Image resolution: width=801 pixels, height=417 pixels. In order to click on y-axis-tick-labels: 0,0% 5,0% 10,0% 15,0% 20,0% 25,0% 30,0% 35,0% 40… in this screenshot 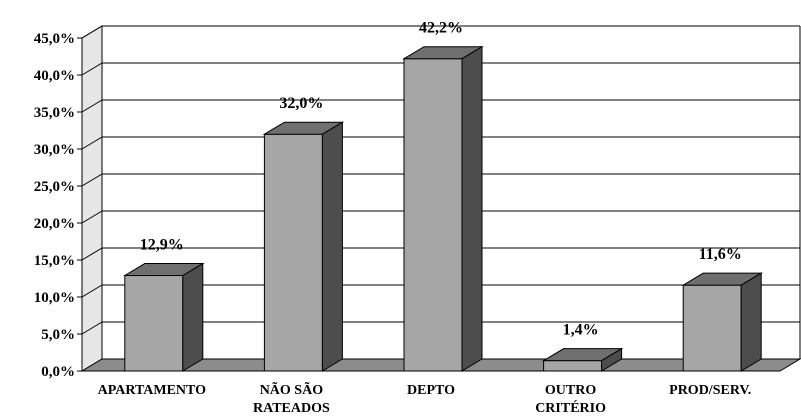, I will do `click(54, 205)`.